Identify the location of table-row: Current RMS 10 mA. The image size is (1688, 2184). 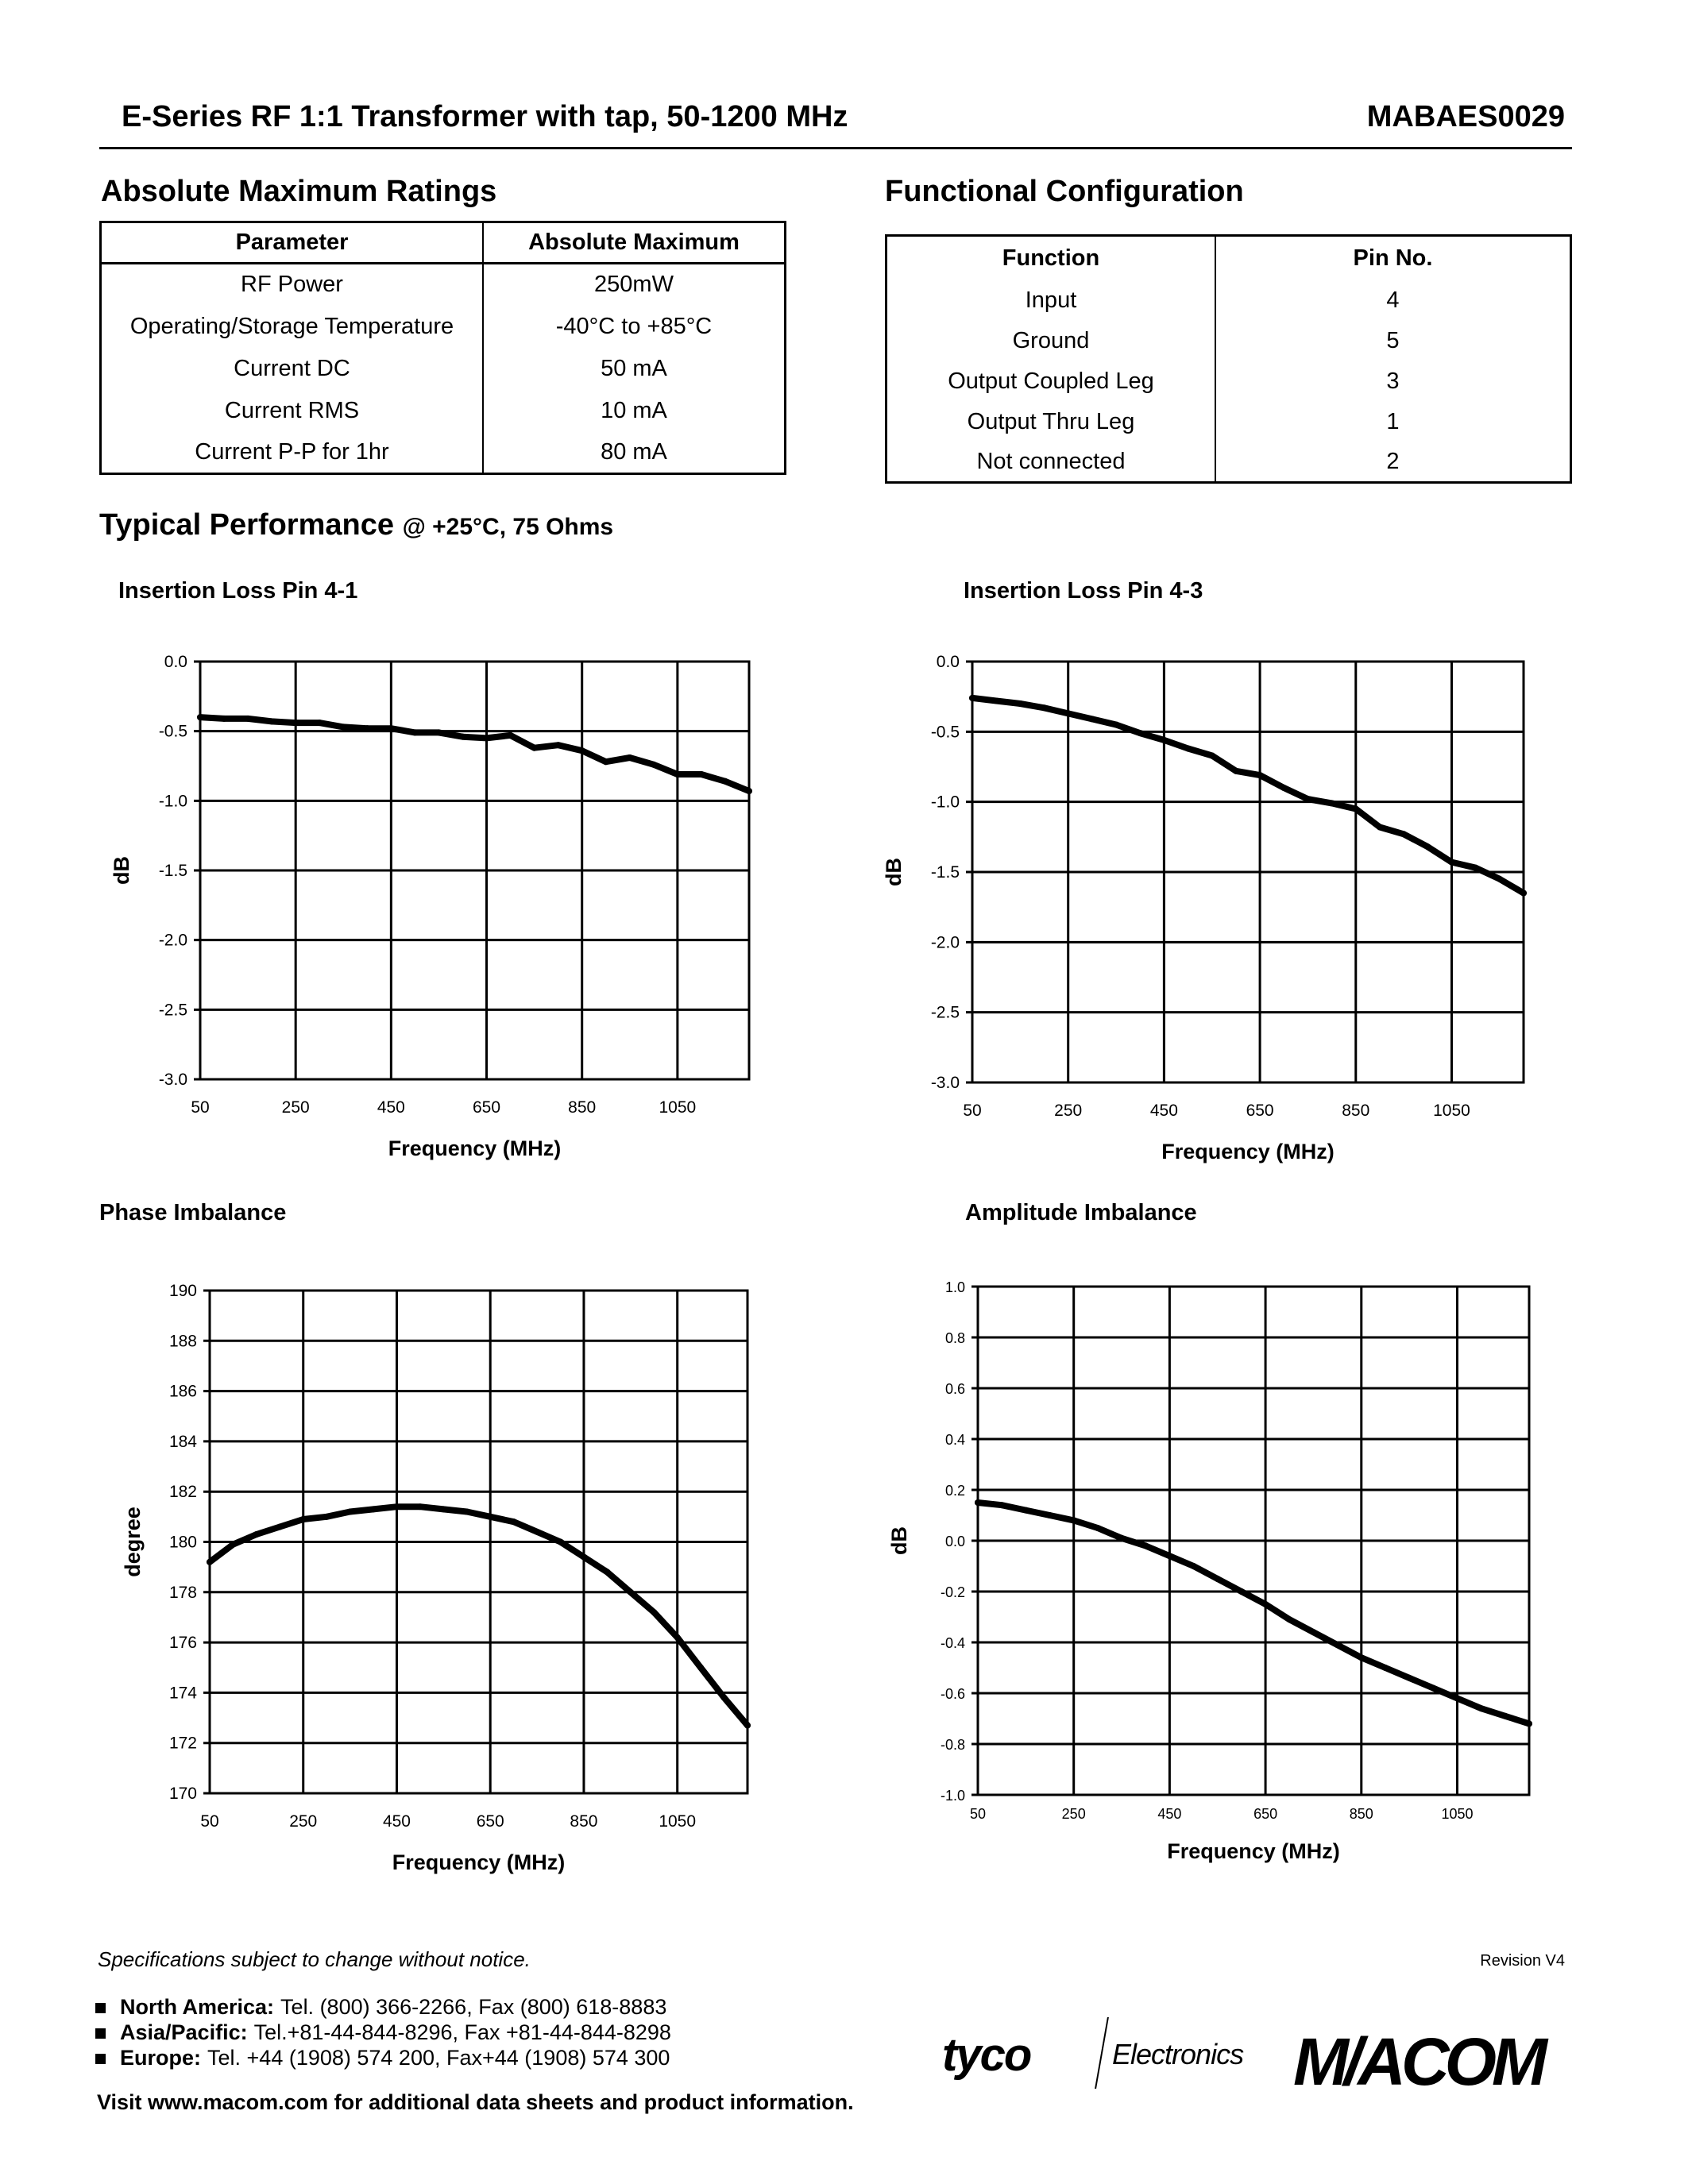
(443, 410).